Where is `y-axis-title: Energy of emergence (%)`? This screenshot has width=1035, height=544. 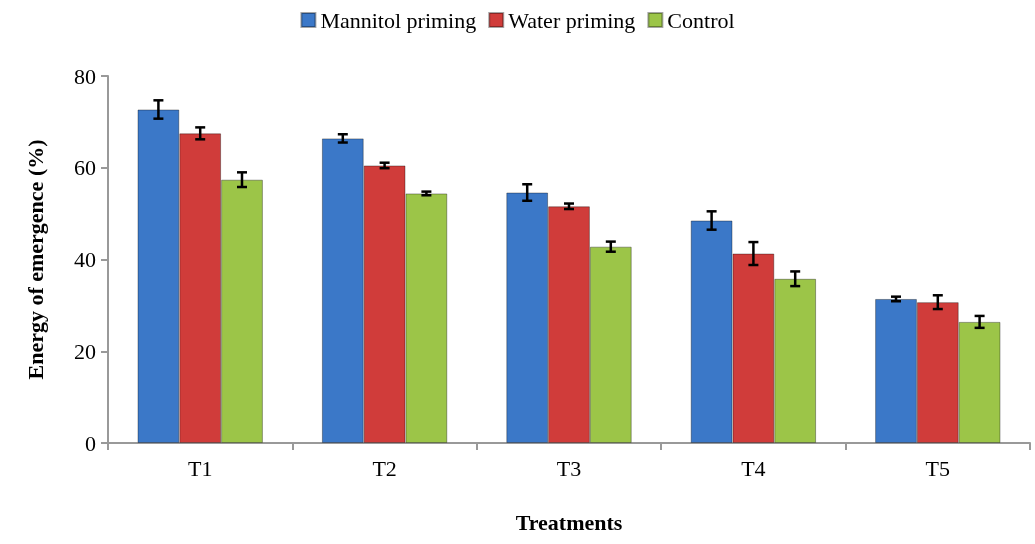
y-axis-title: Energy of emergence (%) is located at coordinates (35, 259).